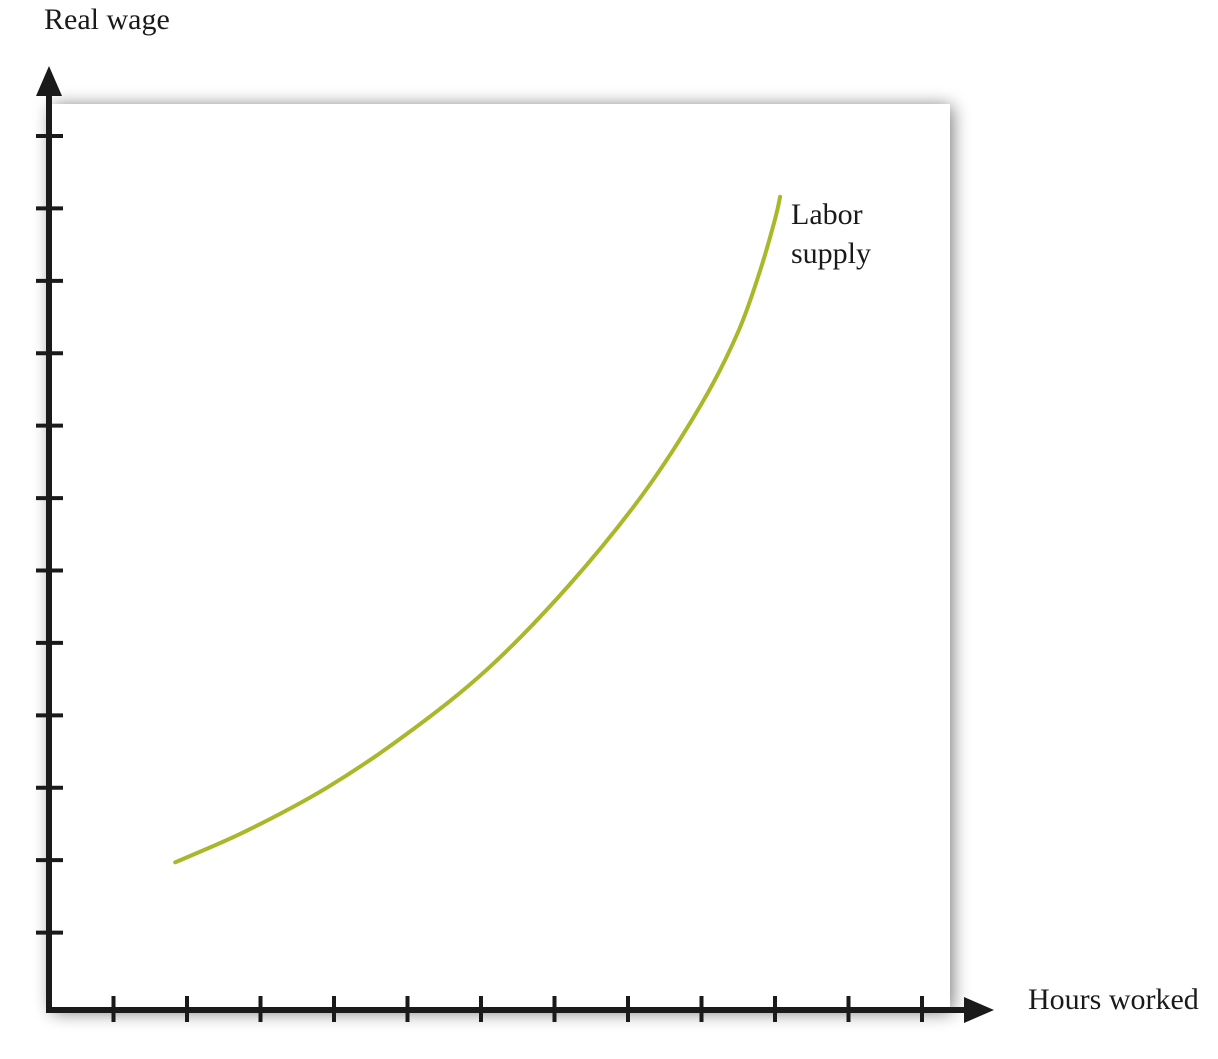 The width and height of the screenshot is (1218, 1059). I want to click on x-axis-label: Hours worked, so click(1113, 999).